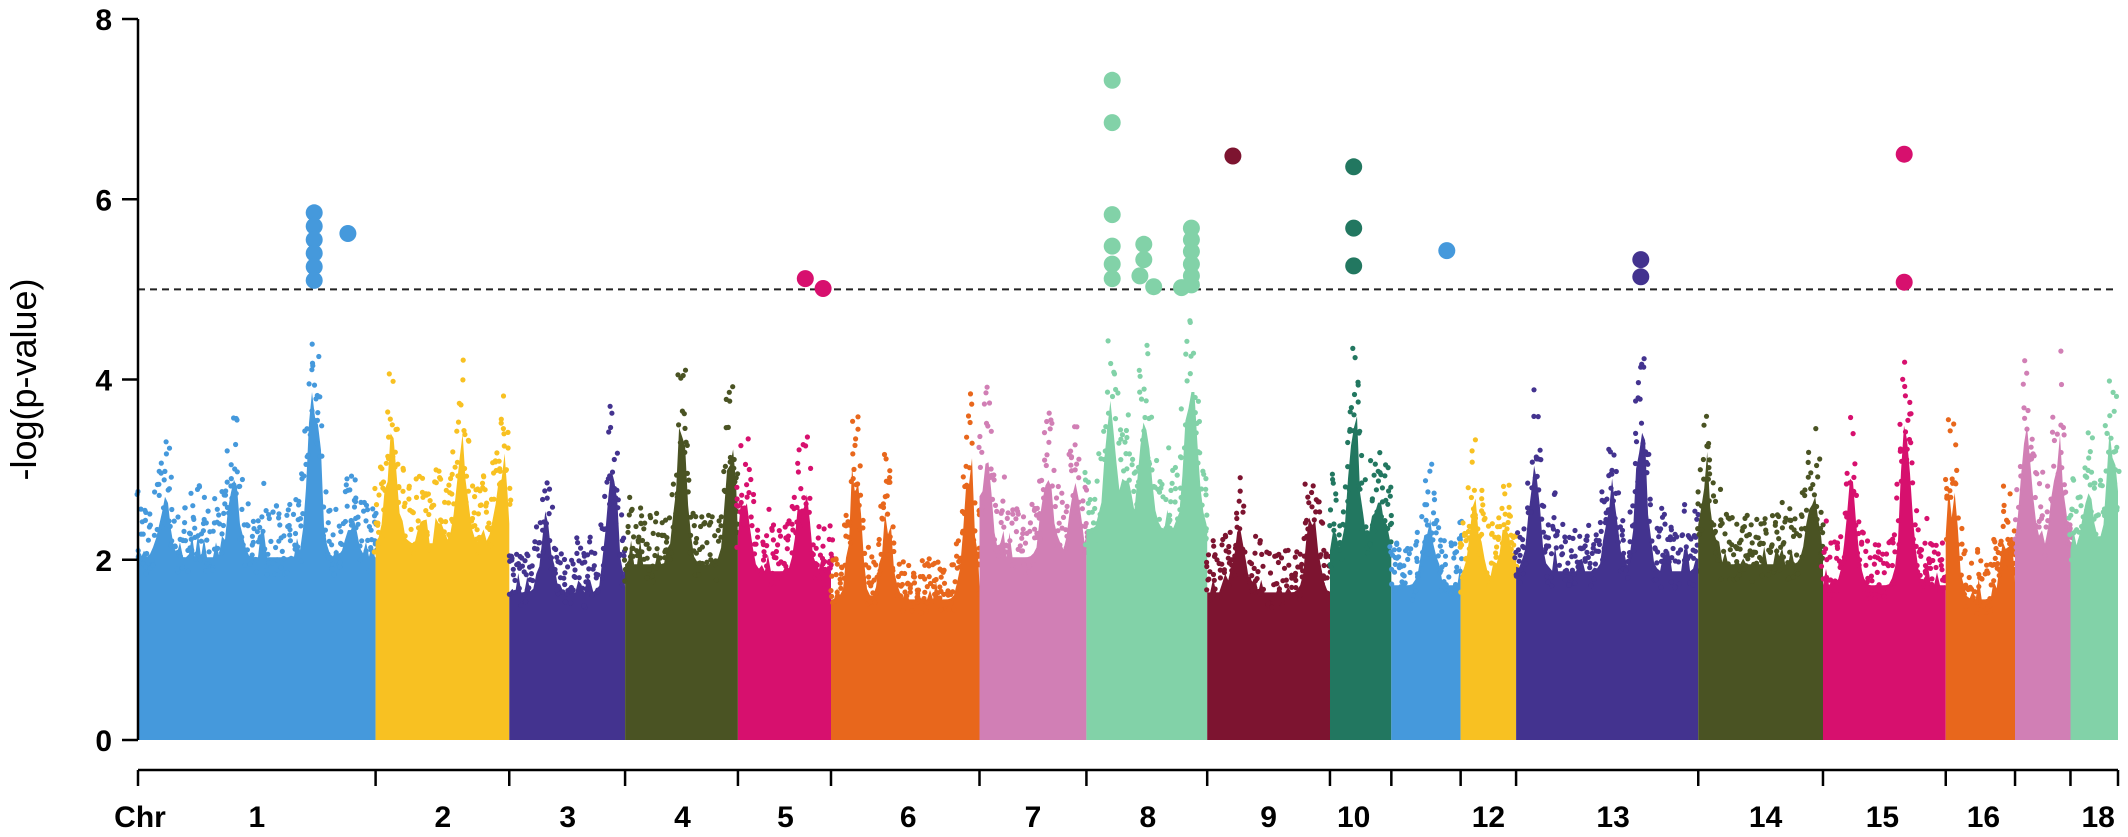 This screenshot has width=2128, height=837. What do you see at coordinates (1361, 542) in the screenshot?
I see `chromosome-10-points` at bounding box center [1361, 542].